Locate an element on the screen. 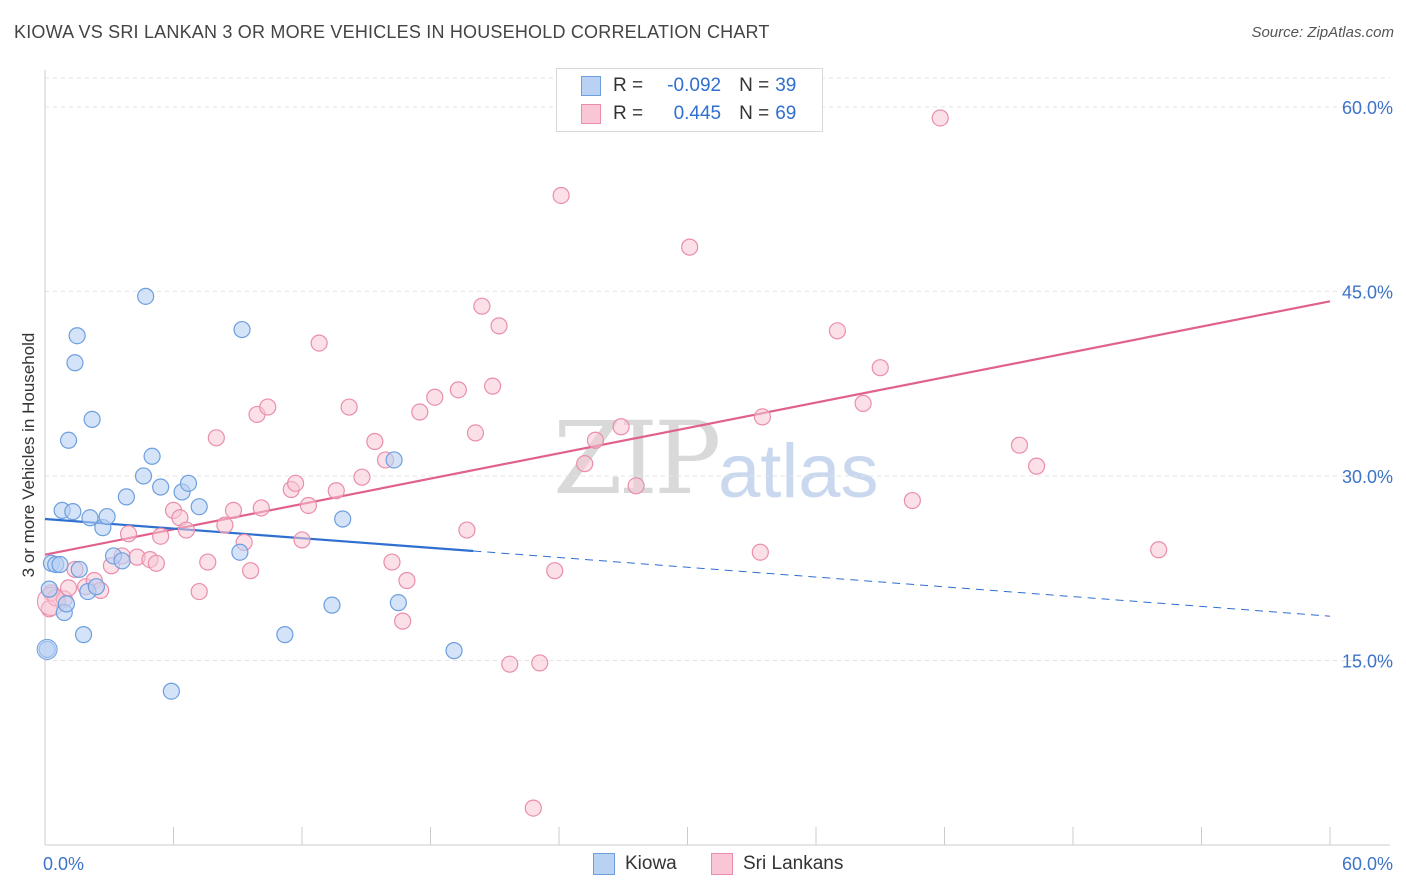 The height and width of the screenshot is (892, 1406). srilankan-swatch is located at coordinates (591, 114).